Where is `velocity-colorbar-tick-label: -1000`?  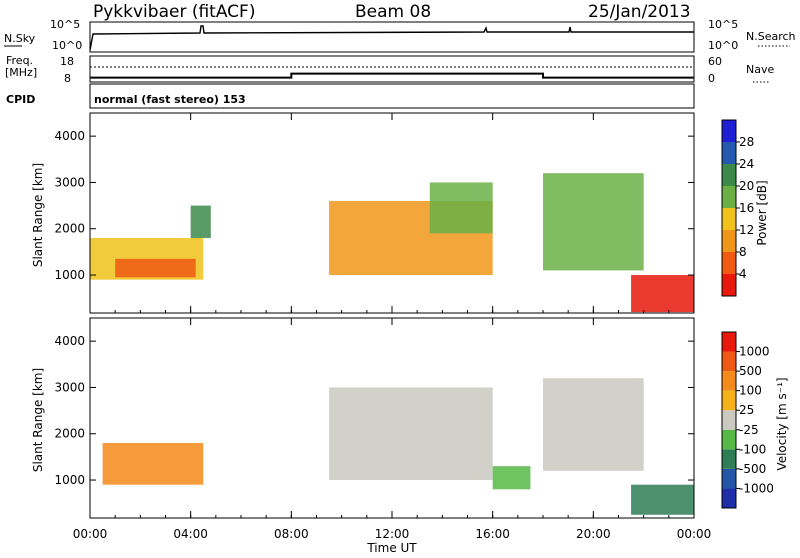
velocity-colorbar-tick-label: -1000 is located at coordinates (756, 488).